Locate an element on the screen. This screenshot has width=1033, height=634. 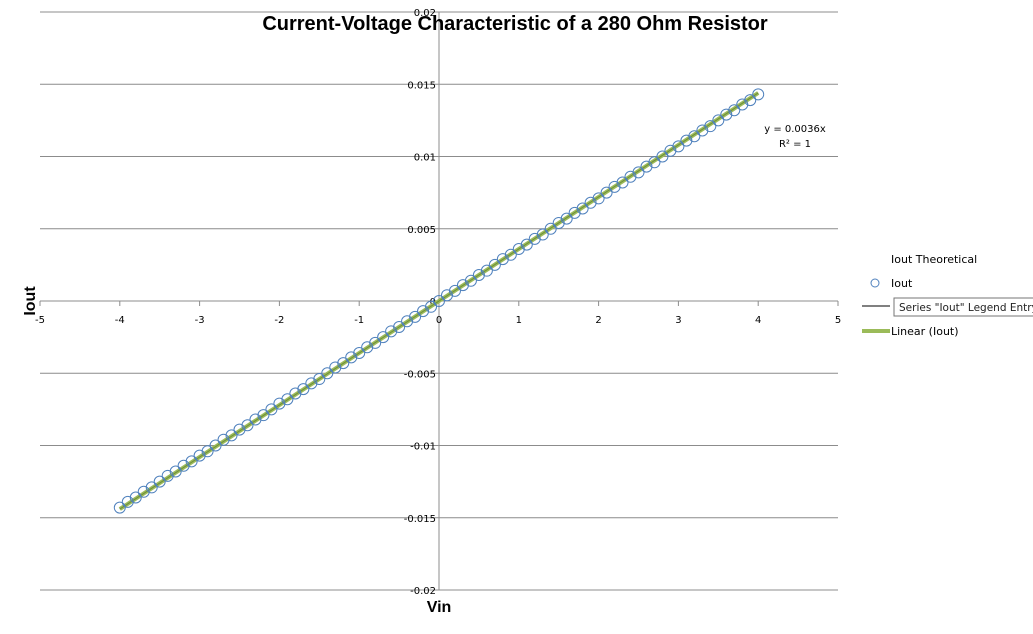
x-tick-label: -2 is located at coordinates (279, 320).